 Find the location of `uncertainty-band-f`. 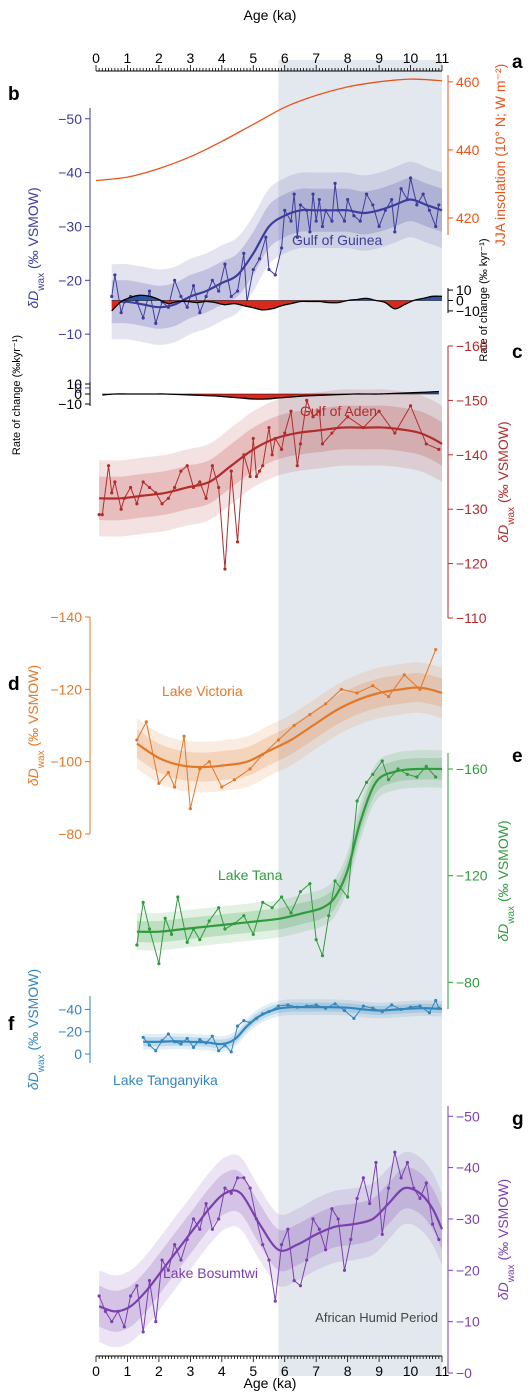

uncertainty-band-f is located at coordinates (292, 1025).